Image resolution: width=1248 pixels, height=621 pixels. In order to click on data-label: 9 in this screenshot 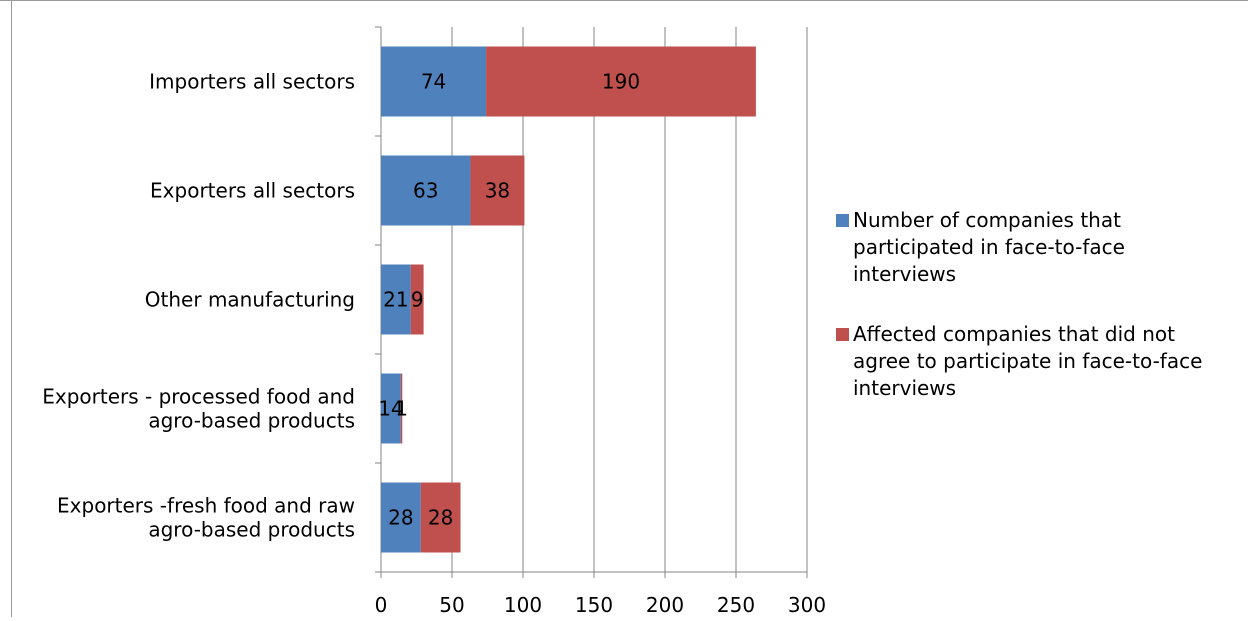, I will do `click(417, 300)`.